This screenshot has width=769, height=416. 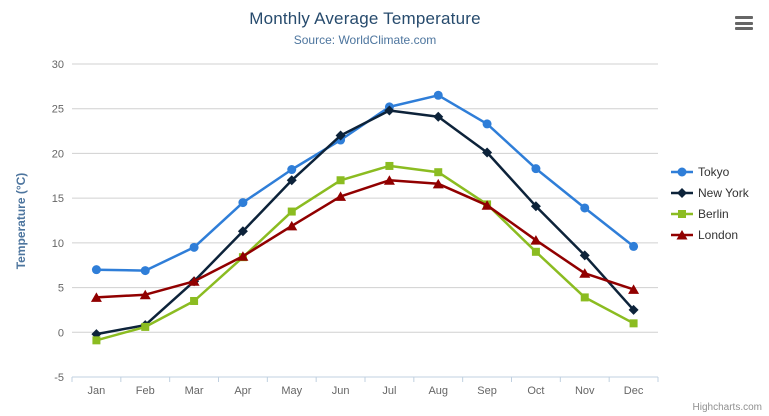 I want to click on legend-triangle-icon, so click(x=682, y=234).